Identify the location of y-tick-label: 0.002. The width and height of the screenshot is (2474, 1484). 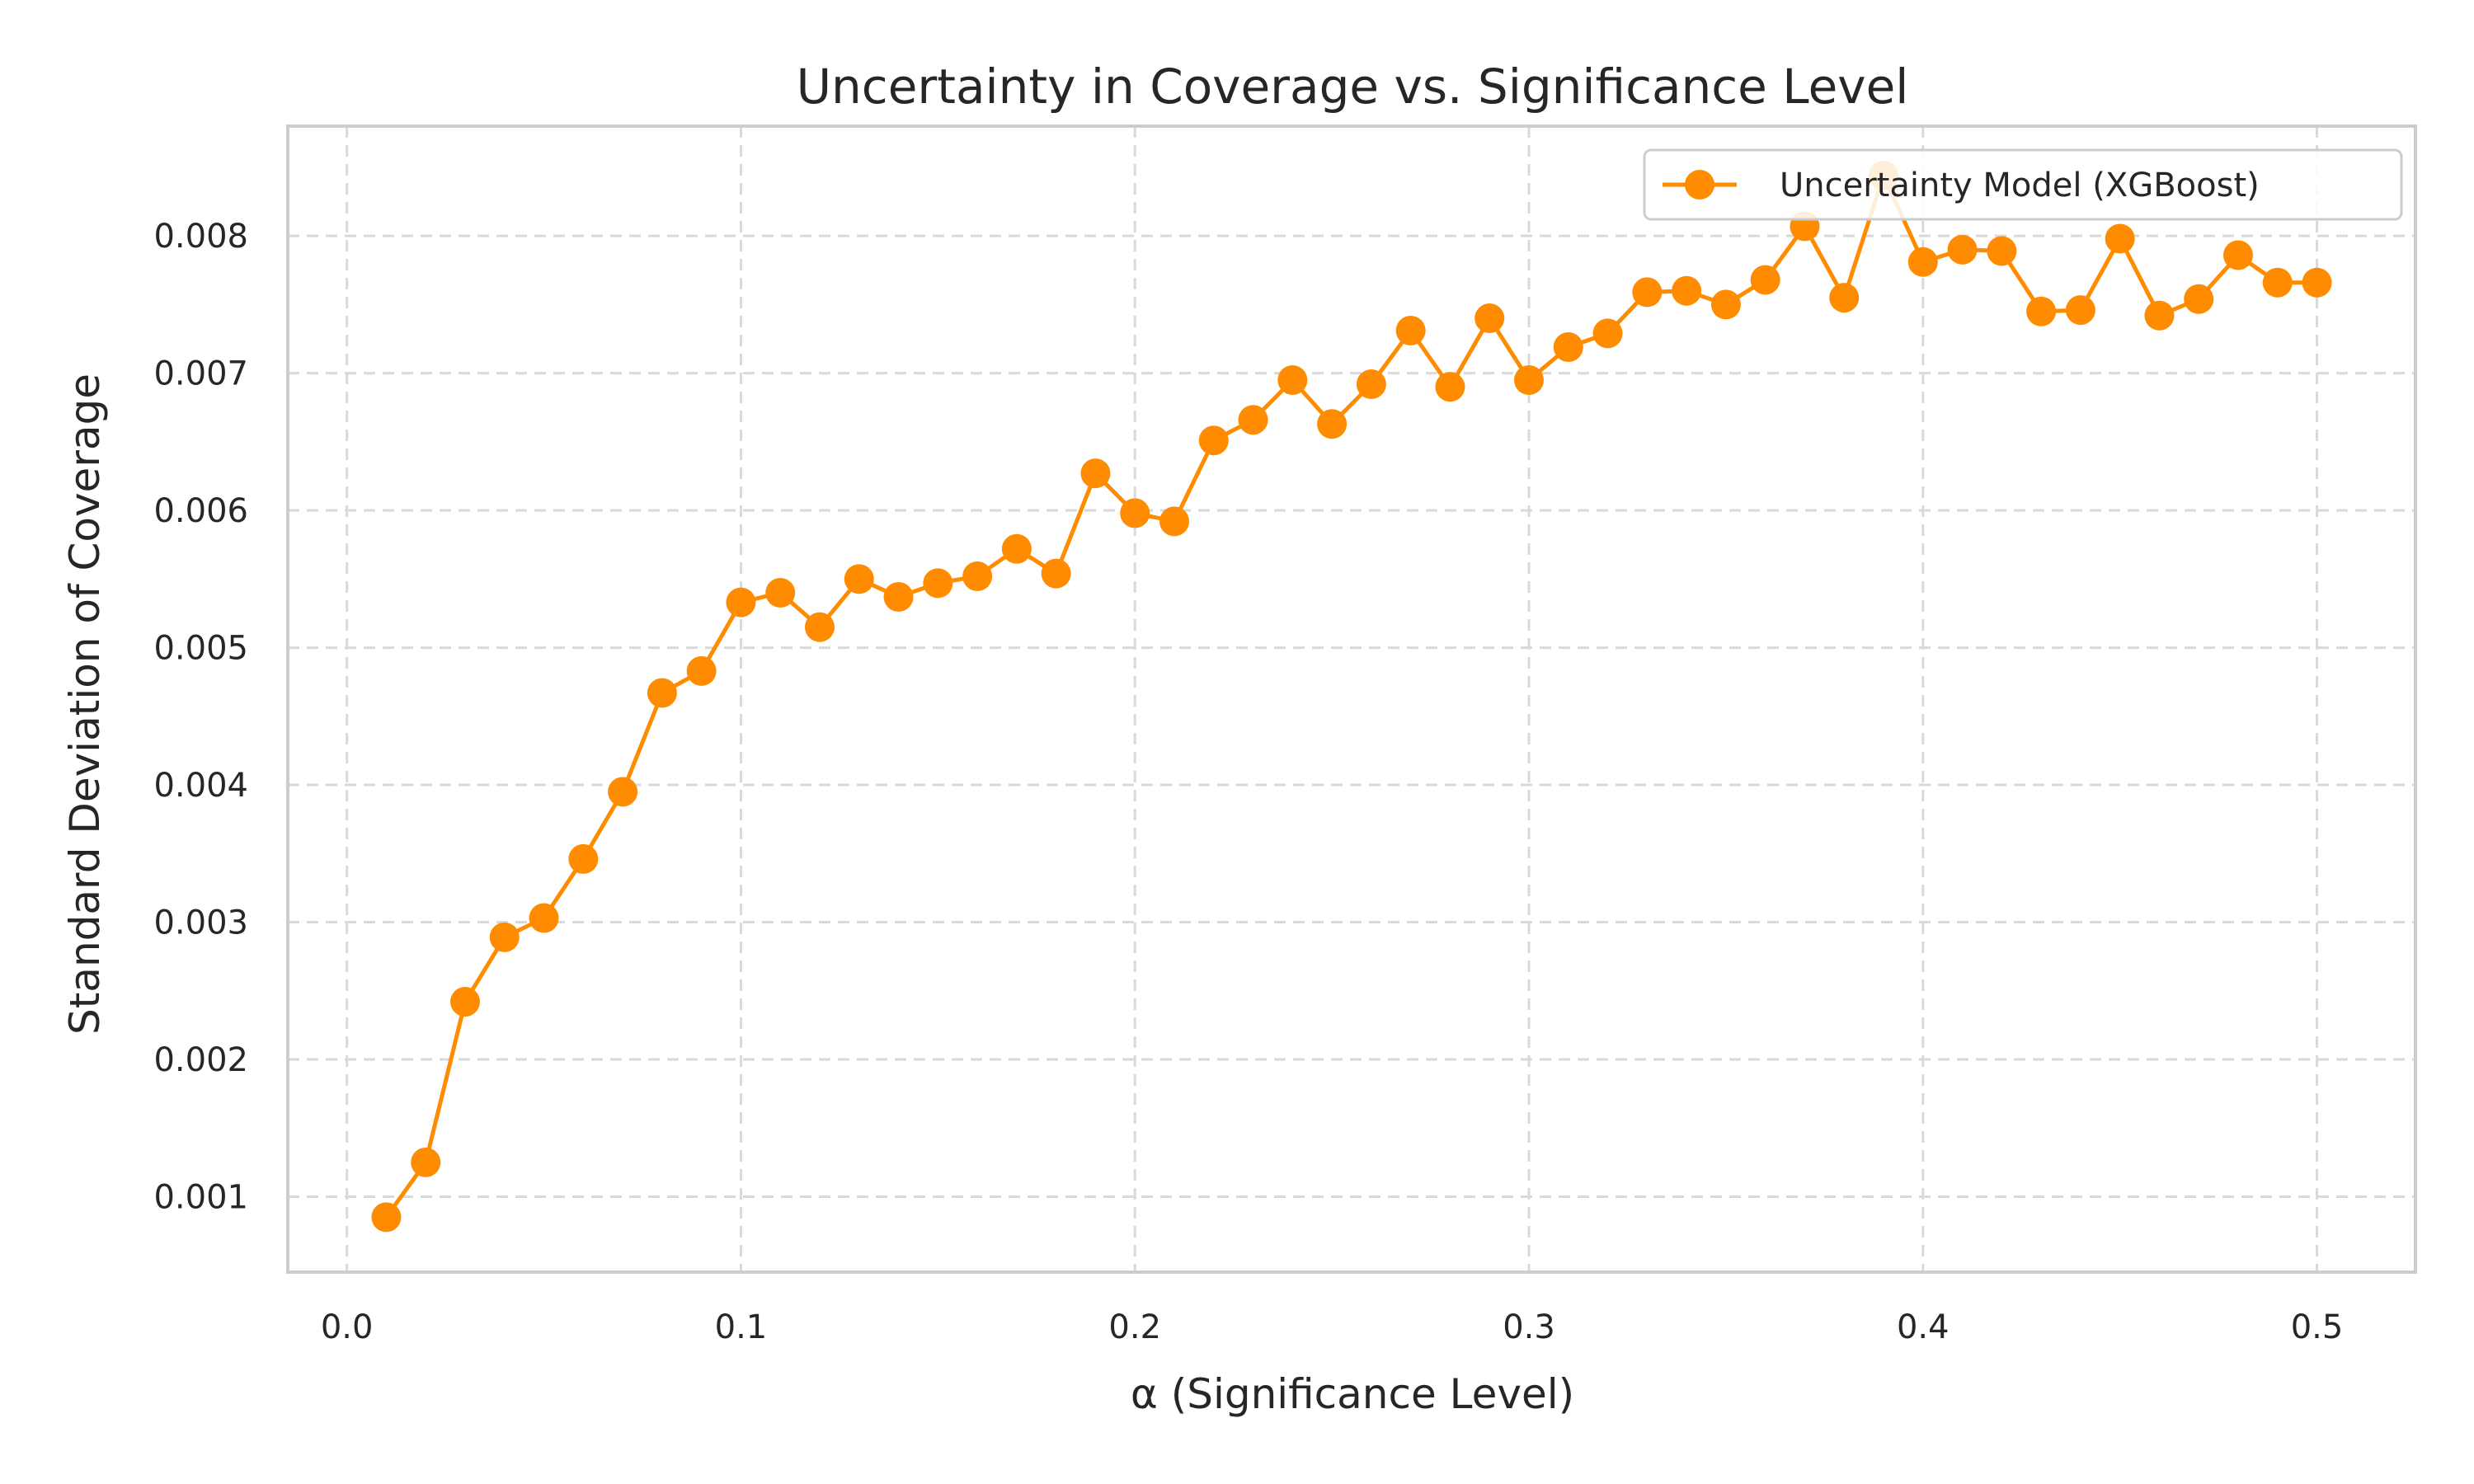
(200, 1060).